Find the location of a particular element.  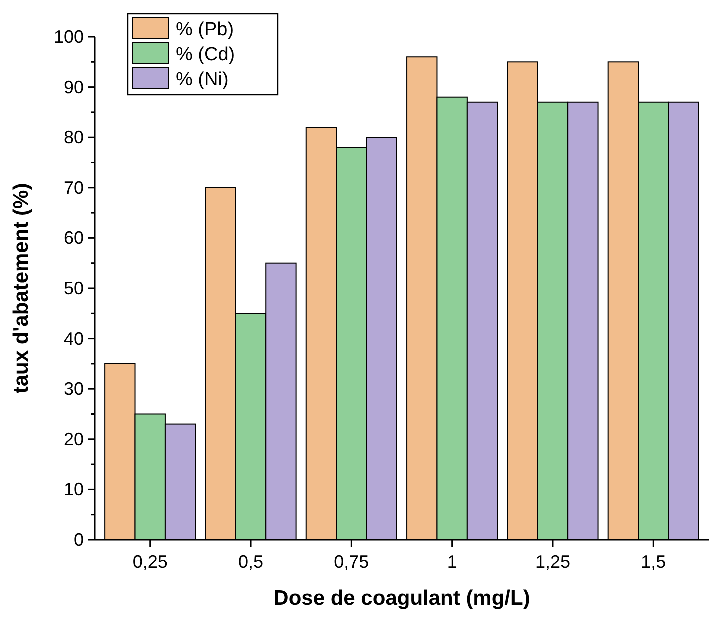

y-tick-label: 80 is located at coordinates (74, 138).